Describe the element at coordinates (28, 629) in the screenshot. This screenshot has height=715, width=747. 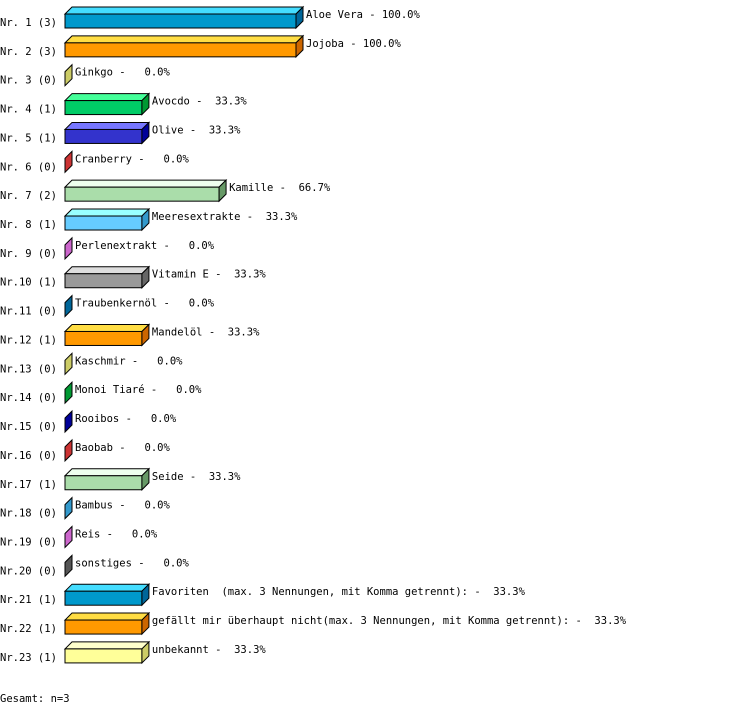
I see `category-label: Nr.22 (1)` at that location.